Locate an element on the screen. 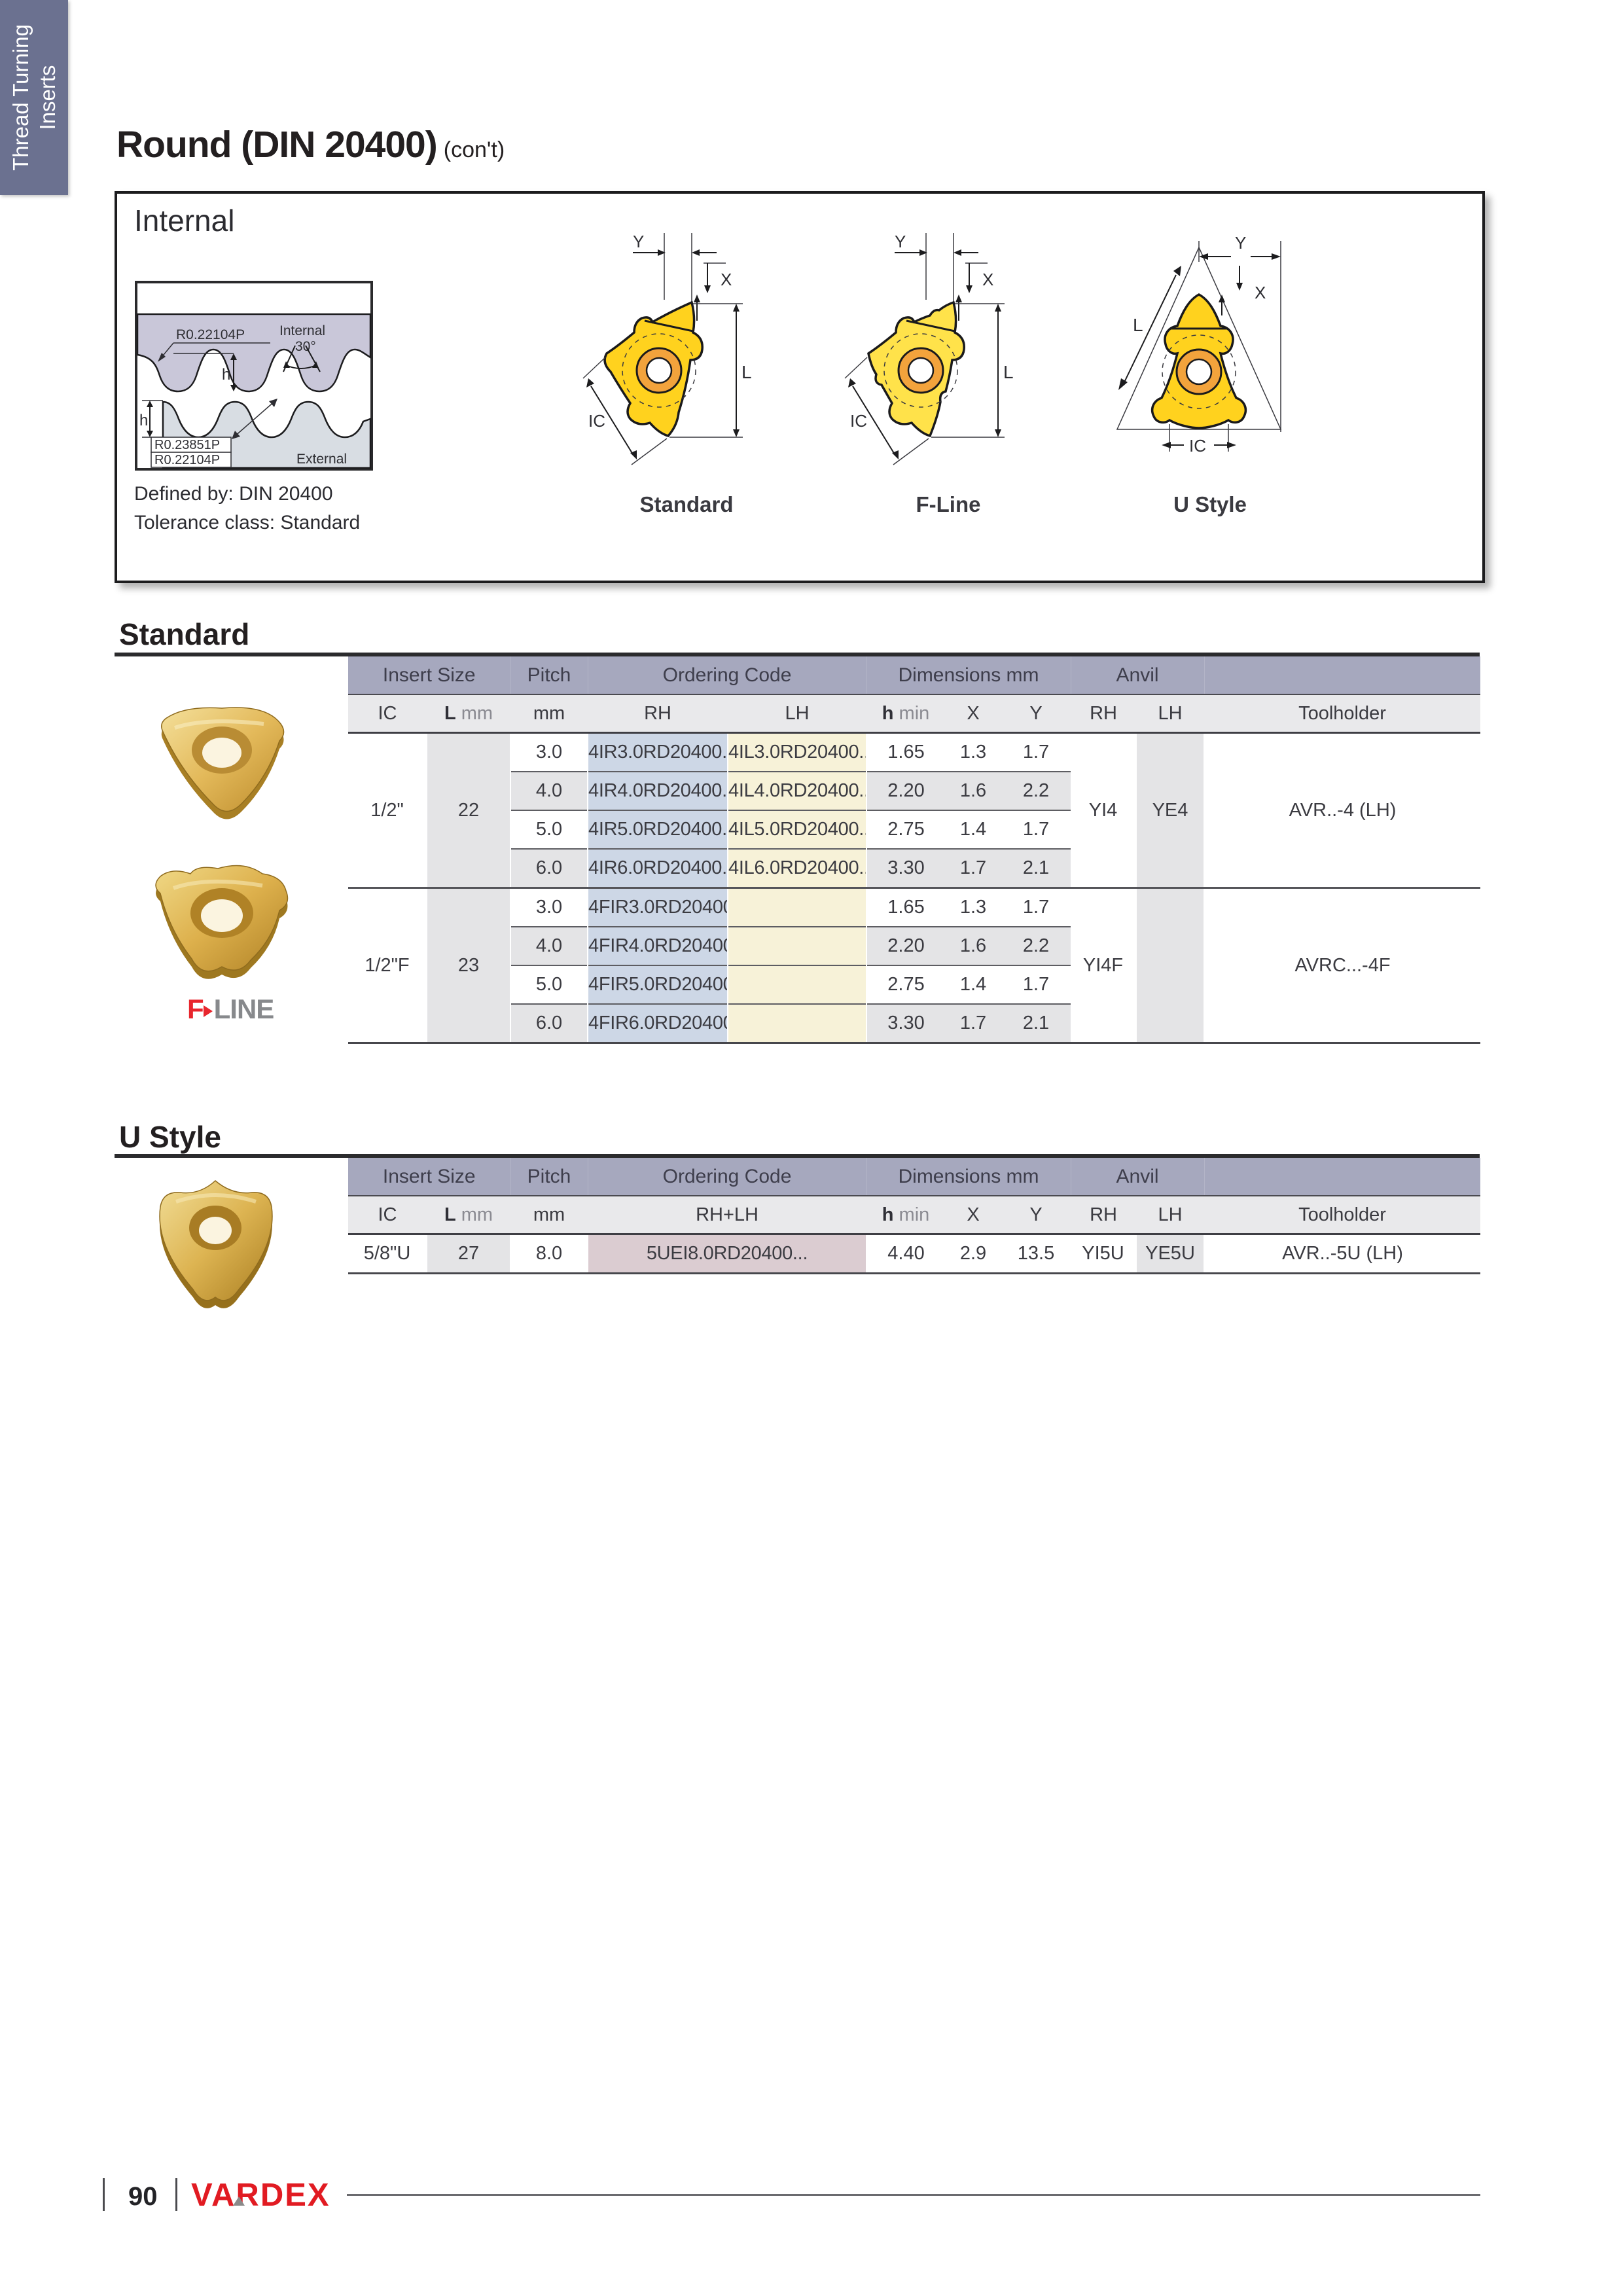 Image resolution: width=1623 pixels, height=2296 pixels. table-row: 5.0 4FIR5.0RD20400... 2.75 1.4 1.7 is located at coordinates (914, 984).